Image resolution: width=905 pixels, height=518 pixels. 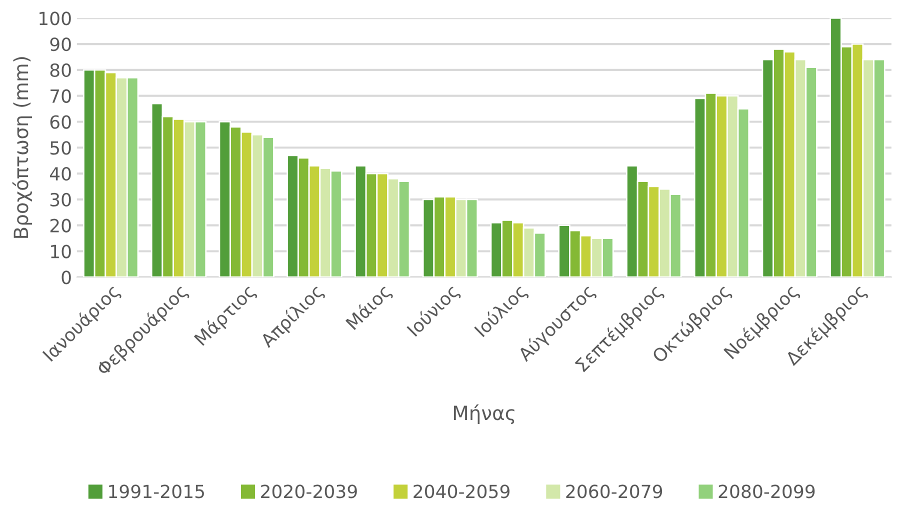 What do you see at coordinates (22, 147) in the screenshot?
I see `y-axis-title: Βροχόπτωση (mm)` at bounding box center [22, 147].